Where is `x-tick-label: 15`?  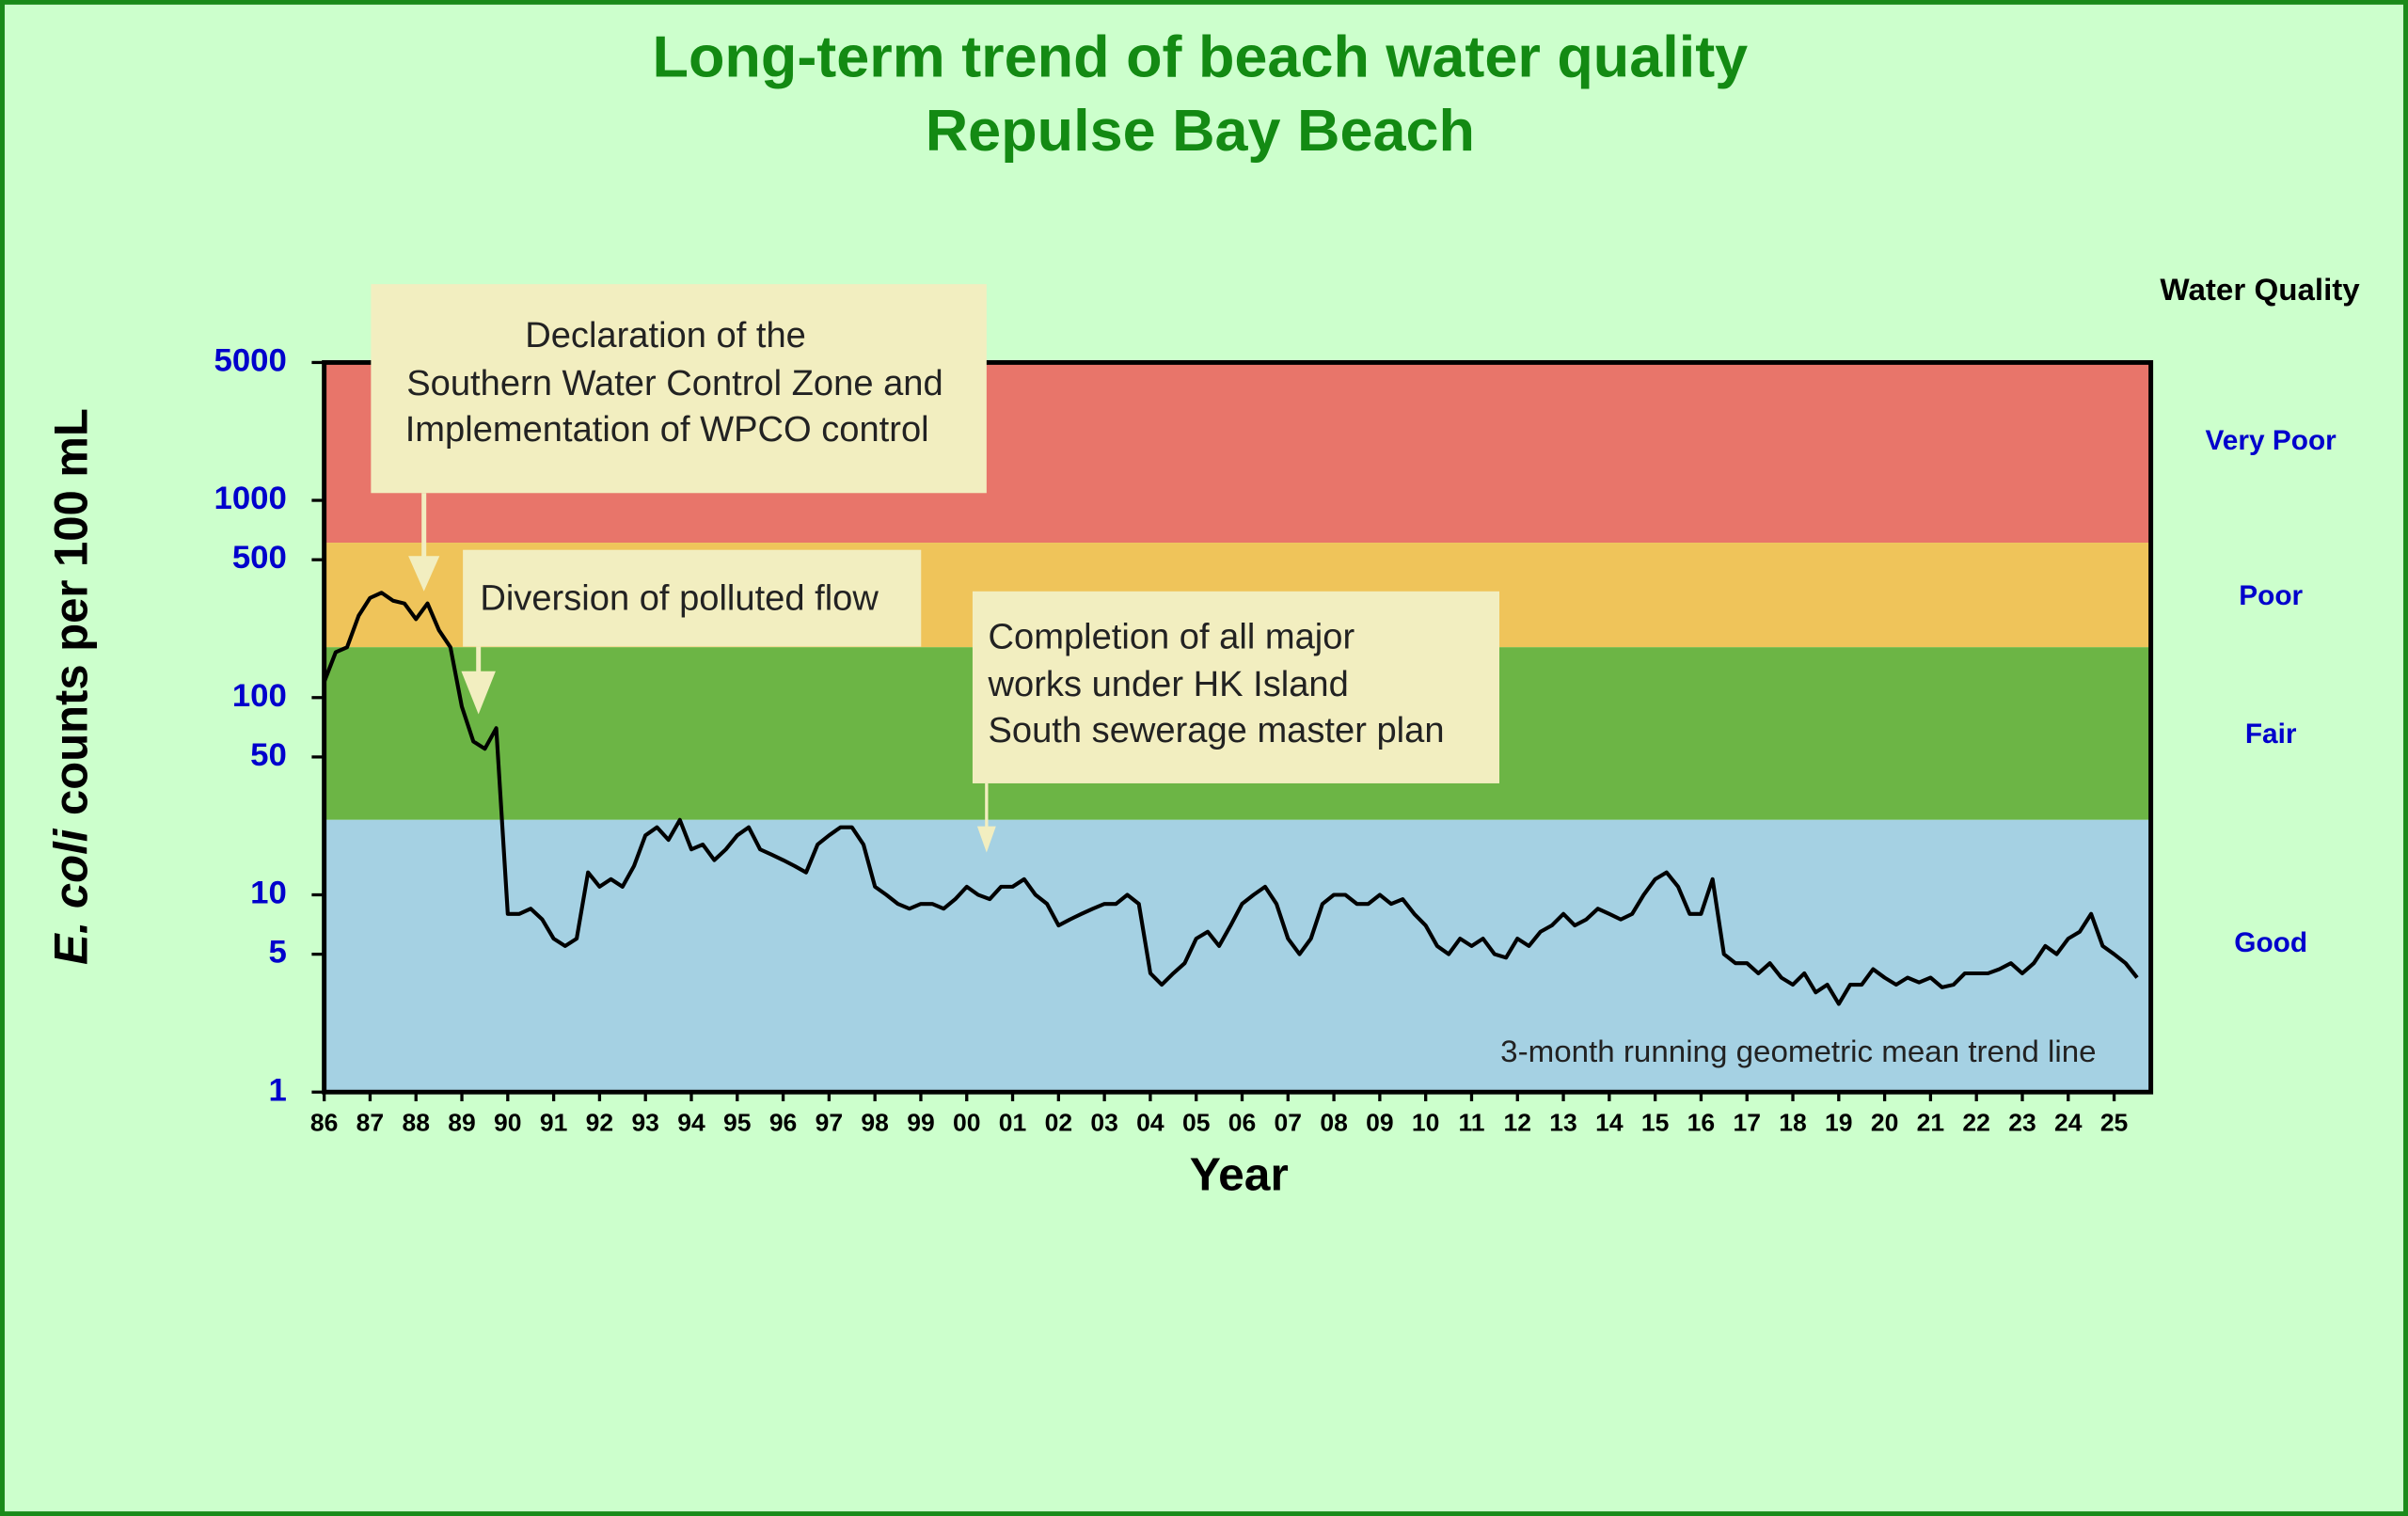
x-tick-label: 15 is located at coordinates (1655, 1123).